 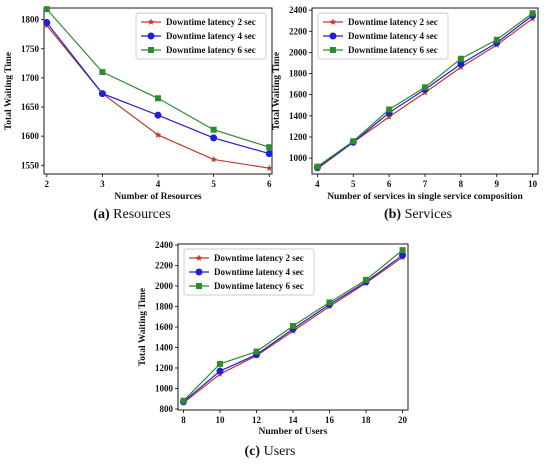 I want to click on y-tick-label: 800, so click(x=167, y=409).